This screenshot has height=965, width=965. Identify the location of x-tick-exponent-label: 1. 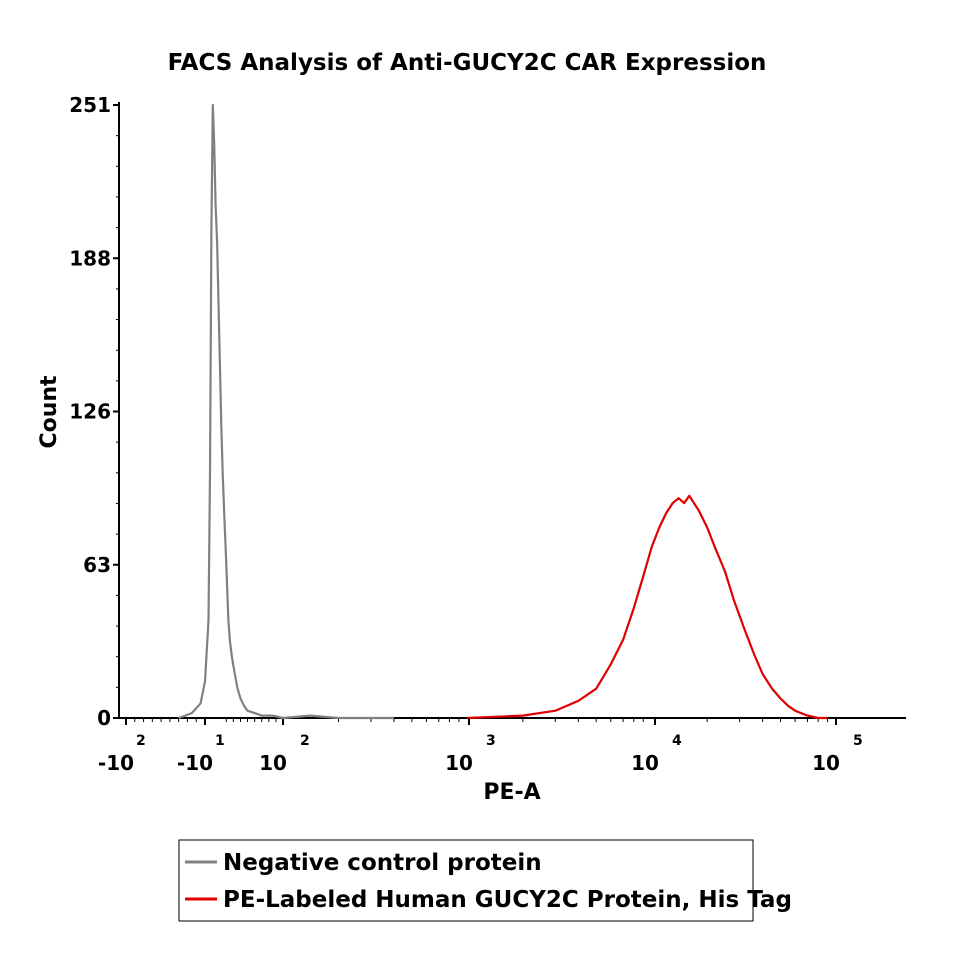
(220, 741).